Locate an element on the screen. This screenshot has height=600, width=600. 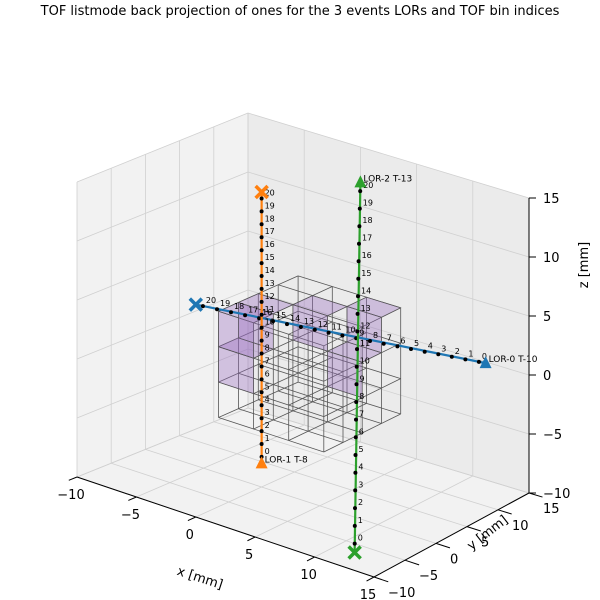
x-tick-label: 5 is located at coordinates (249, 555).